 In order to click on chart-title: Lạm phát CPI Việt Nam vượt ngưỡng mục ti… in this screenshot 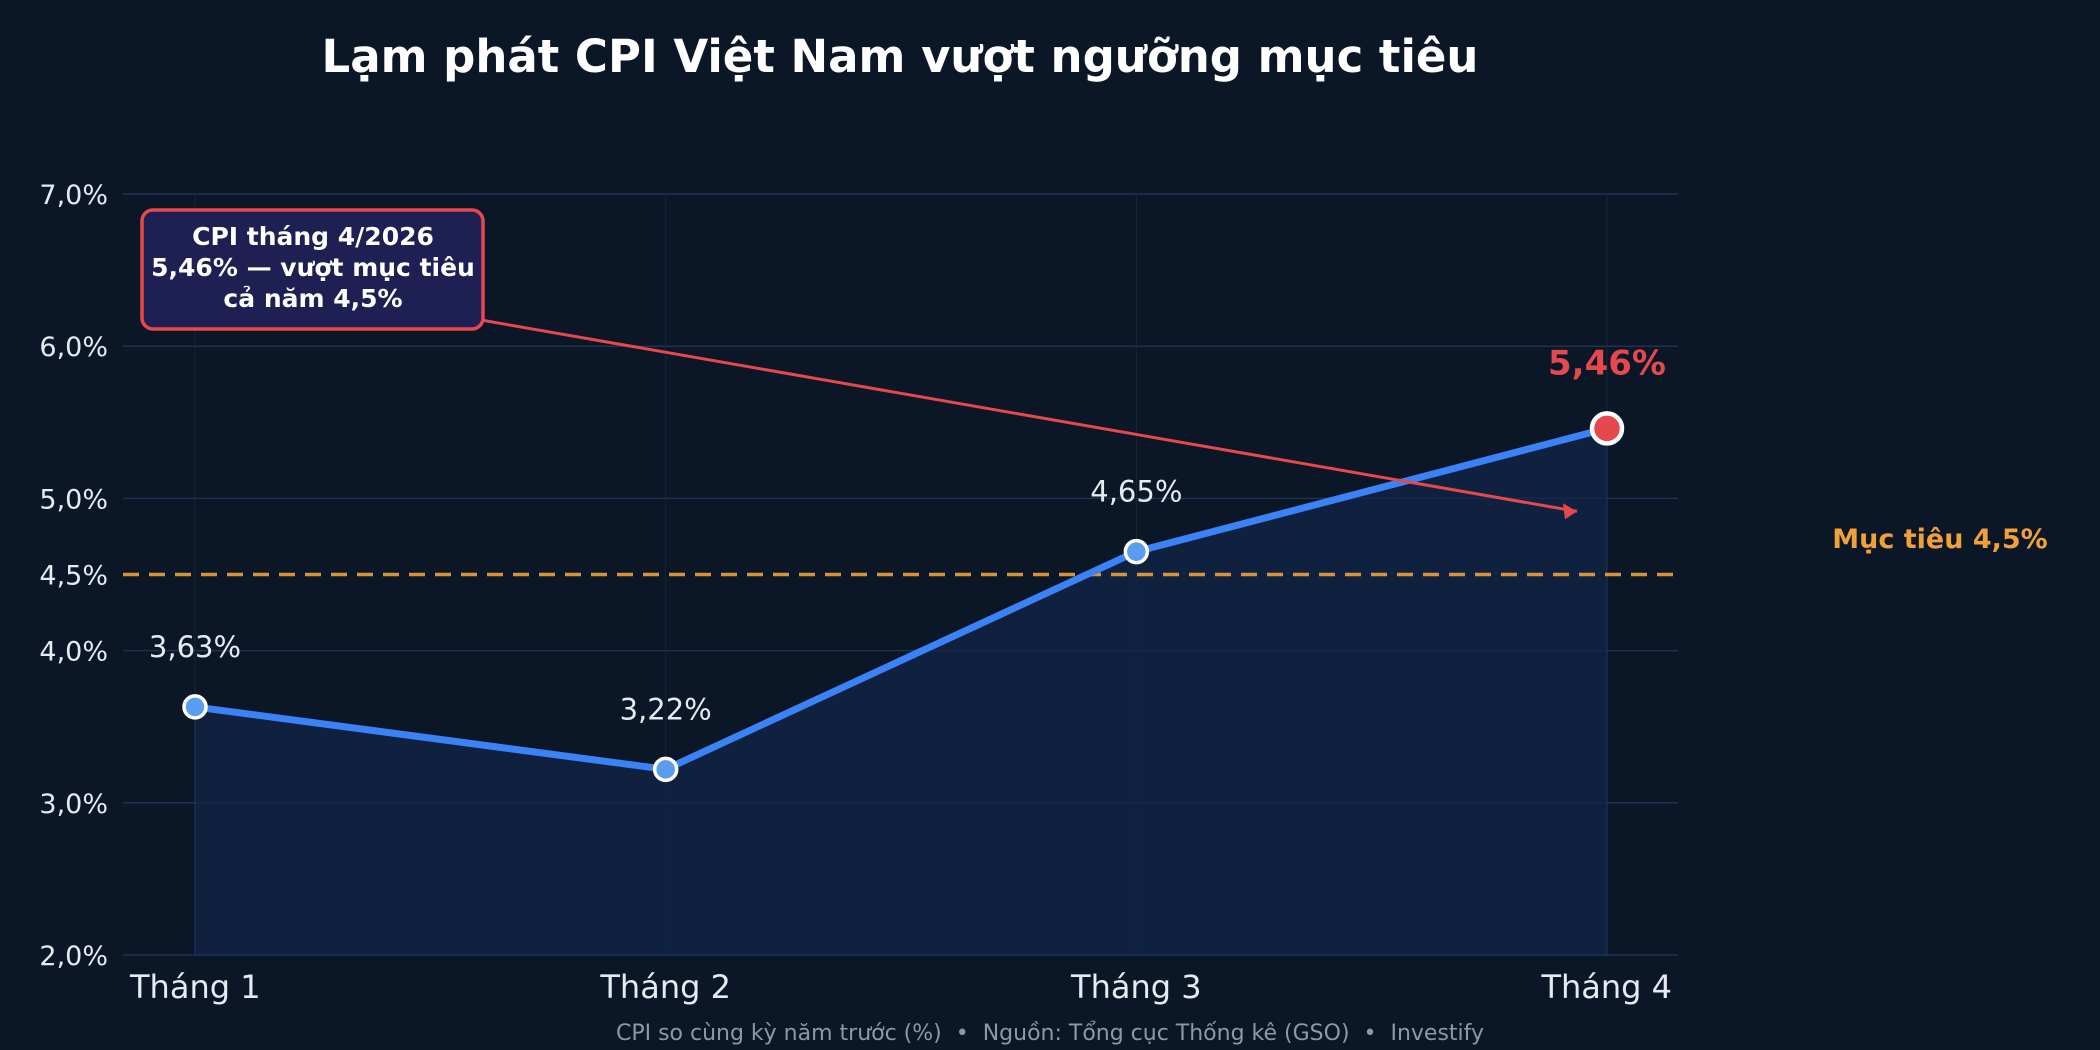, I will do `click(900, 56)`.